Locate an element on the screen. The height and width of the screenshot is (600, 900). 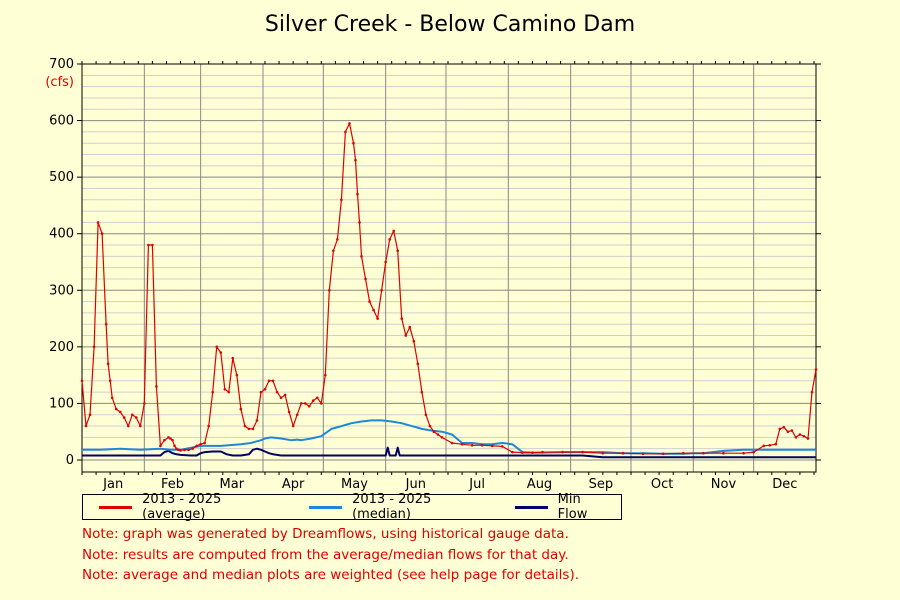
legend-item-average: 2013 - 2025 (average) is located at coordinates (192, 507).